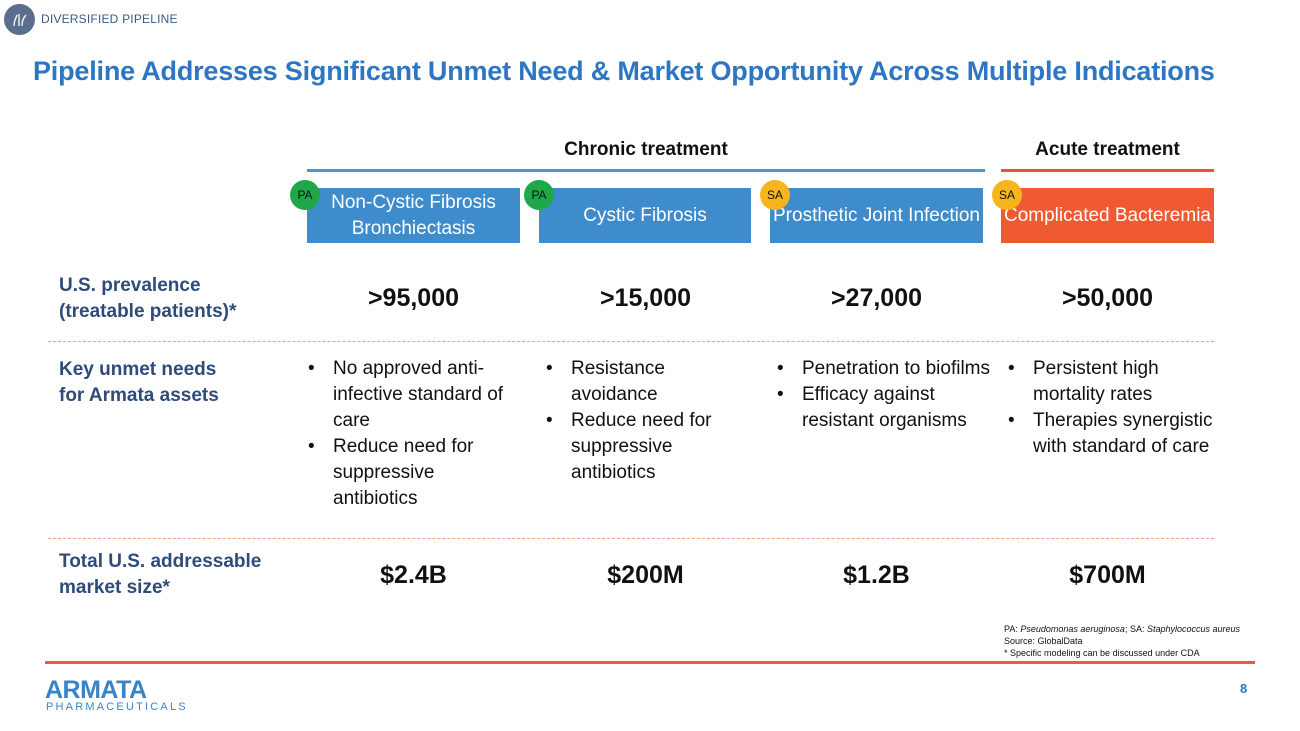 The width and height of the screenshot is (1300, 731). What do you see at coordinates (876, 575) in the screenshot?
I see `market-size-value: $1.2B` at bounding box center [876, 575].